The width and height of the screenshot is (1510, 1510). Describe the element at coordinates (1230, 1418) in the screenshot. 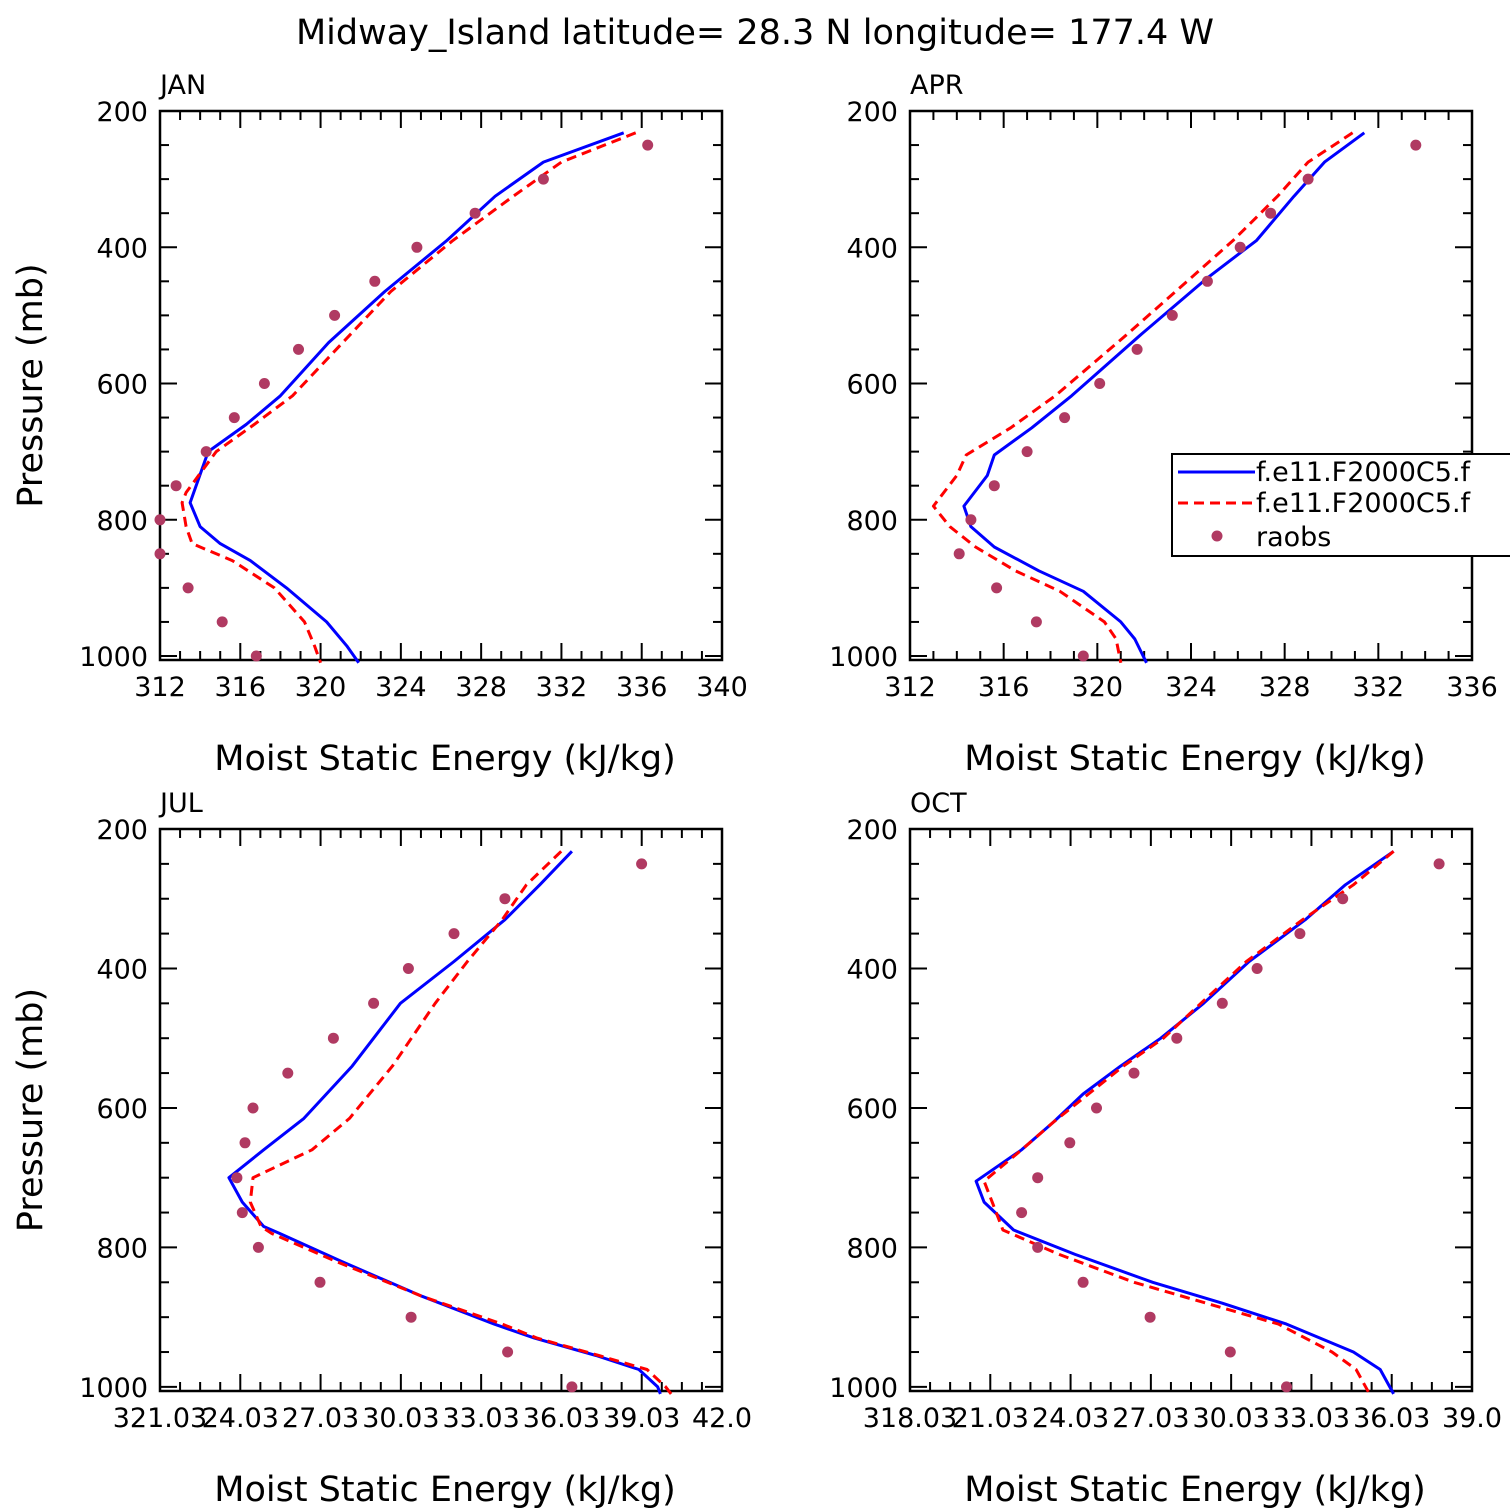

I see `x-tick-label: 30.03` at that location.